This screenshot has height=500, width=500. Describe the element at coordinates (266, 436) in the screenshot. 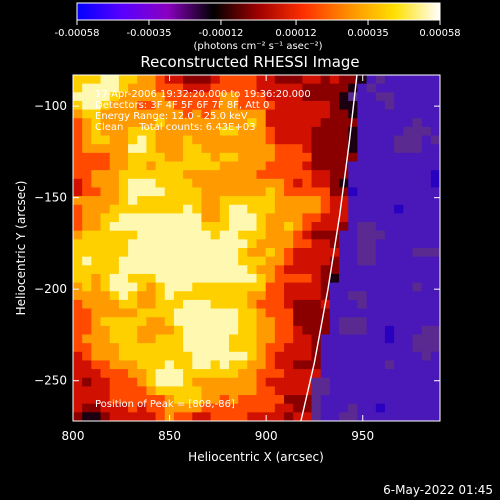

I see `x-tick-label: 900` at that location.